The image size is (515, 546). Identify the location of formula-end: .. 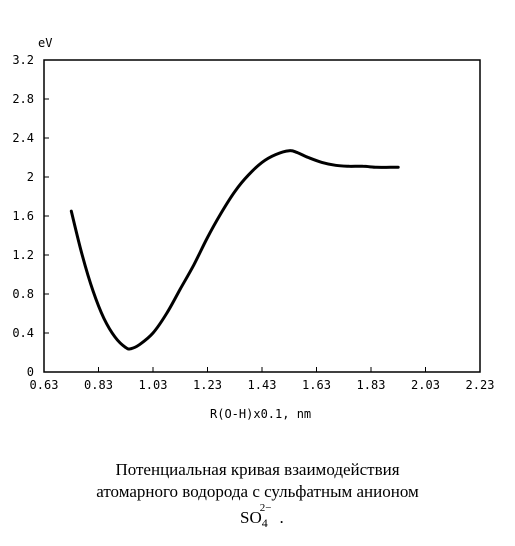
(281, 517).